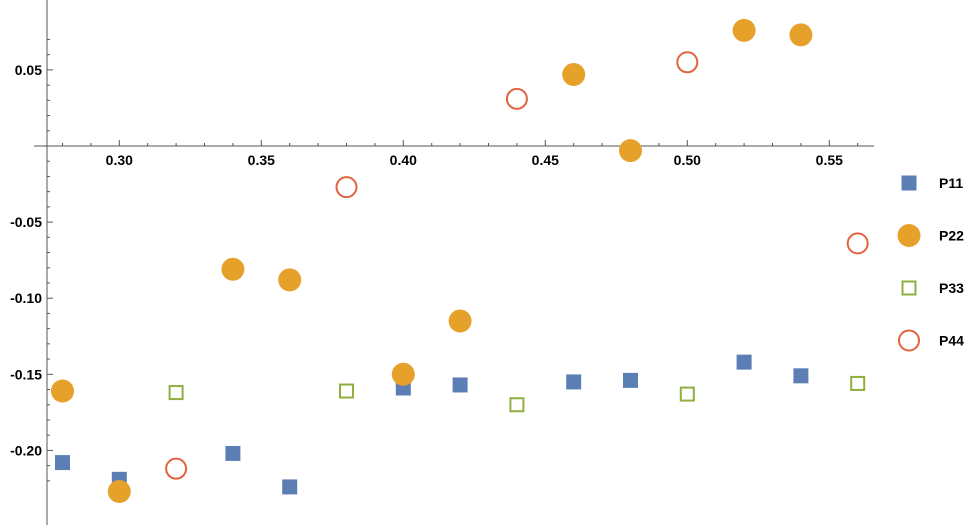 The height and width of the screenshot is (525, 976). What do you see at coordinates (951, 183) in the screenshot?
I see `legend-label: P11` at bounding box center [951, 183].